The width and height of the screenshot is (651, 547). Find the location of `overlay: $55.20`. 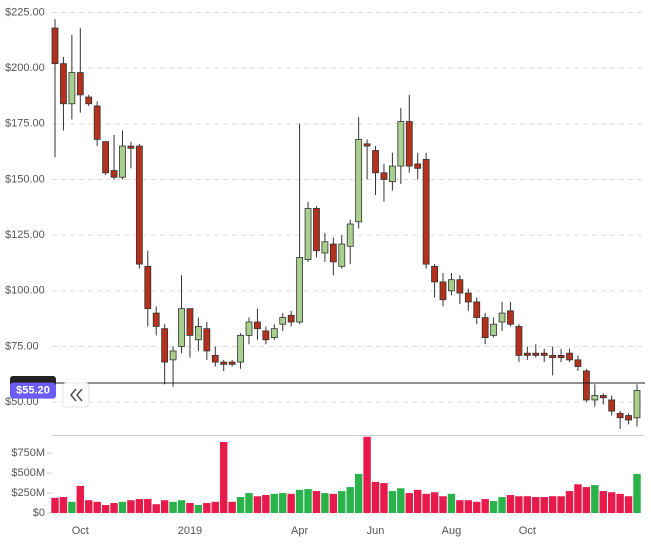

overlay: $55.20 is located at coordinates (327, 392).